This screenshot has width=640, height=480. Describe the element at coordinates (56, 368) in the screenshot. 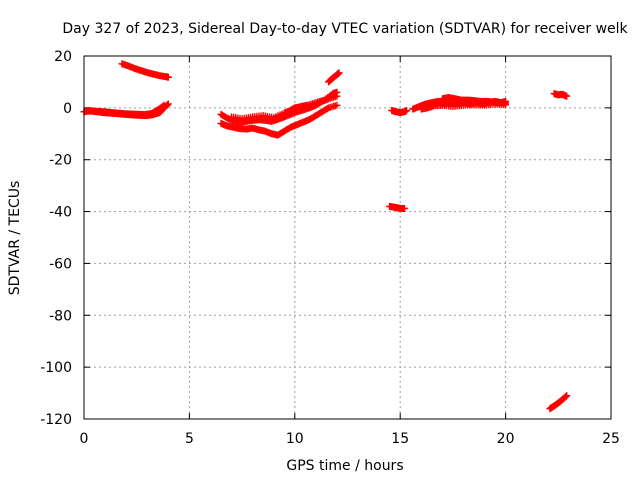

I see `y-tick-label: -100` at that location.